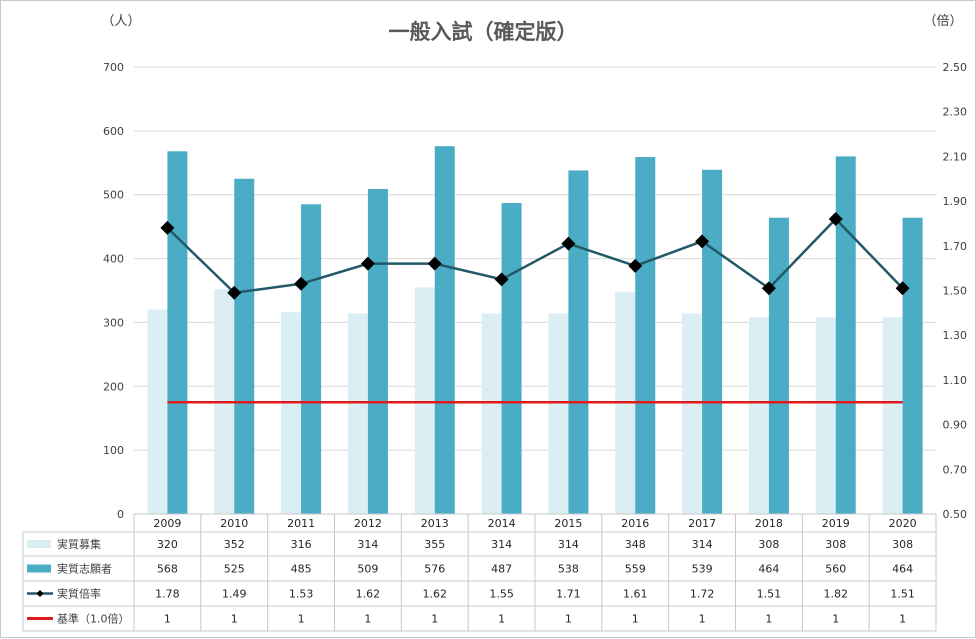 The width and height of the screenshot is (976, 639). I want to click on table-cell: 1.78, so click(167, 594).